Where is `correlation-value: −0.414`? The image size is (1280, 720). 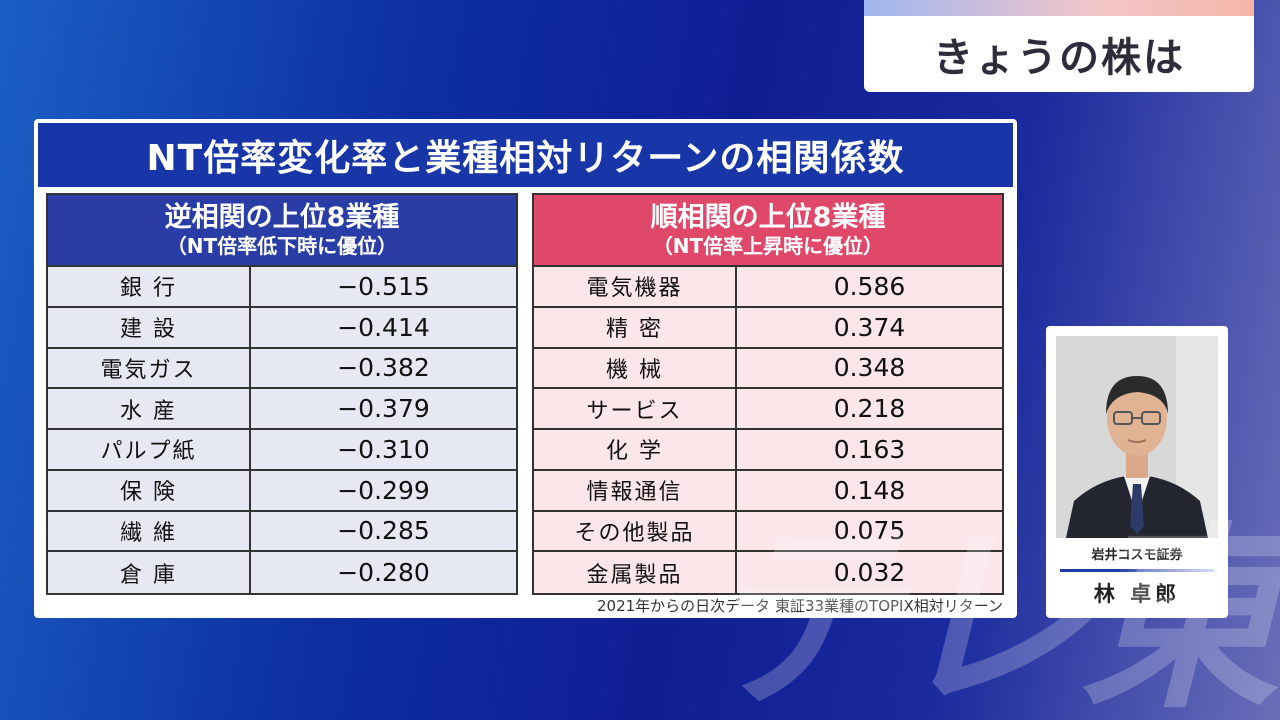
correlation-value: −0.414 is located at coordinates (383, 327).